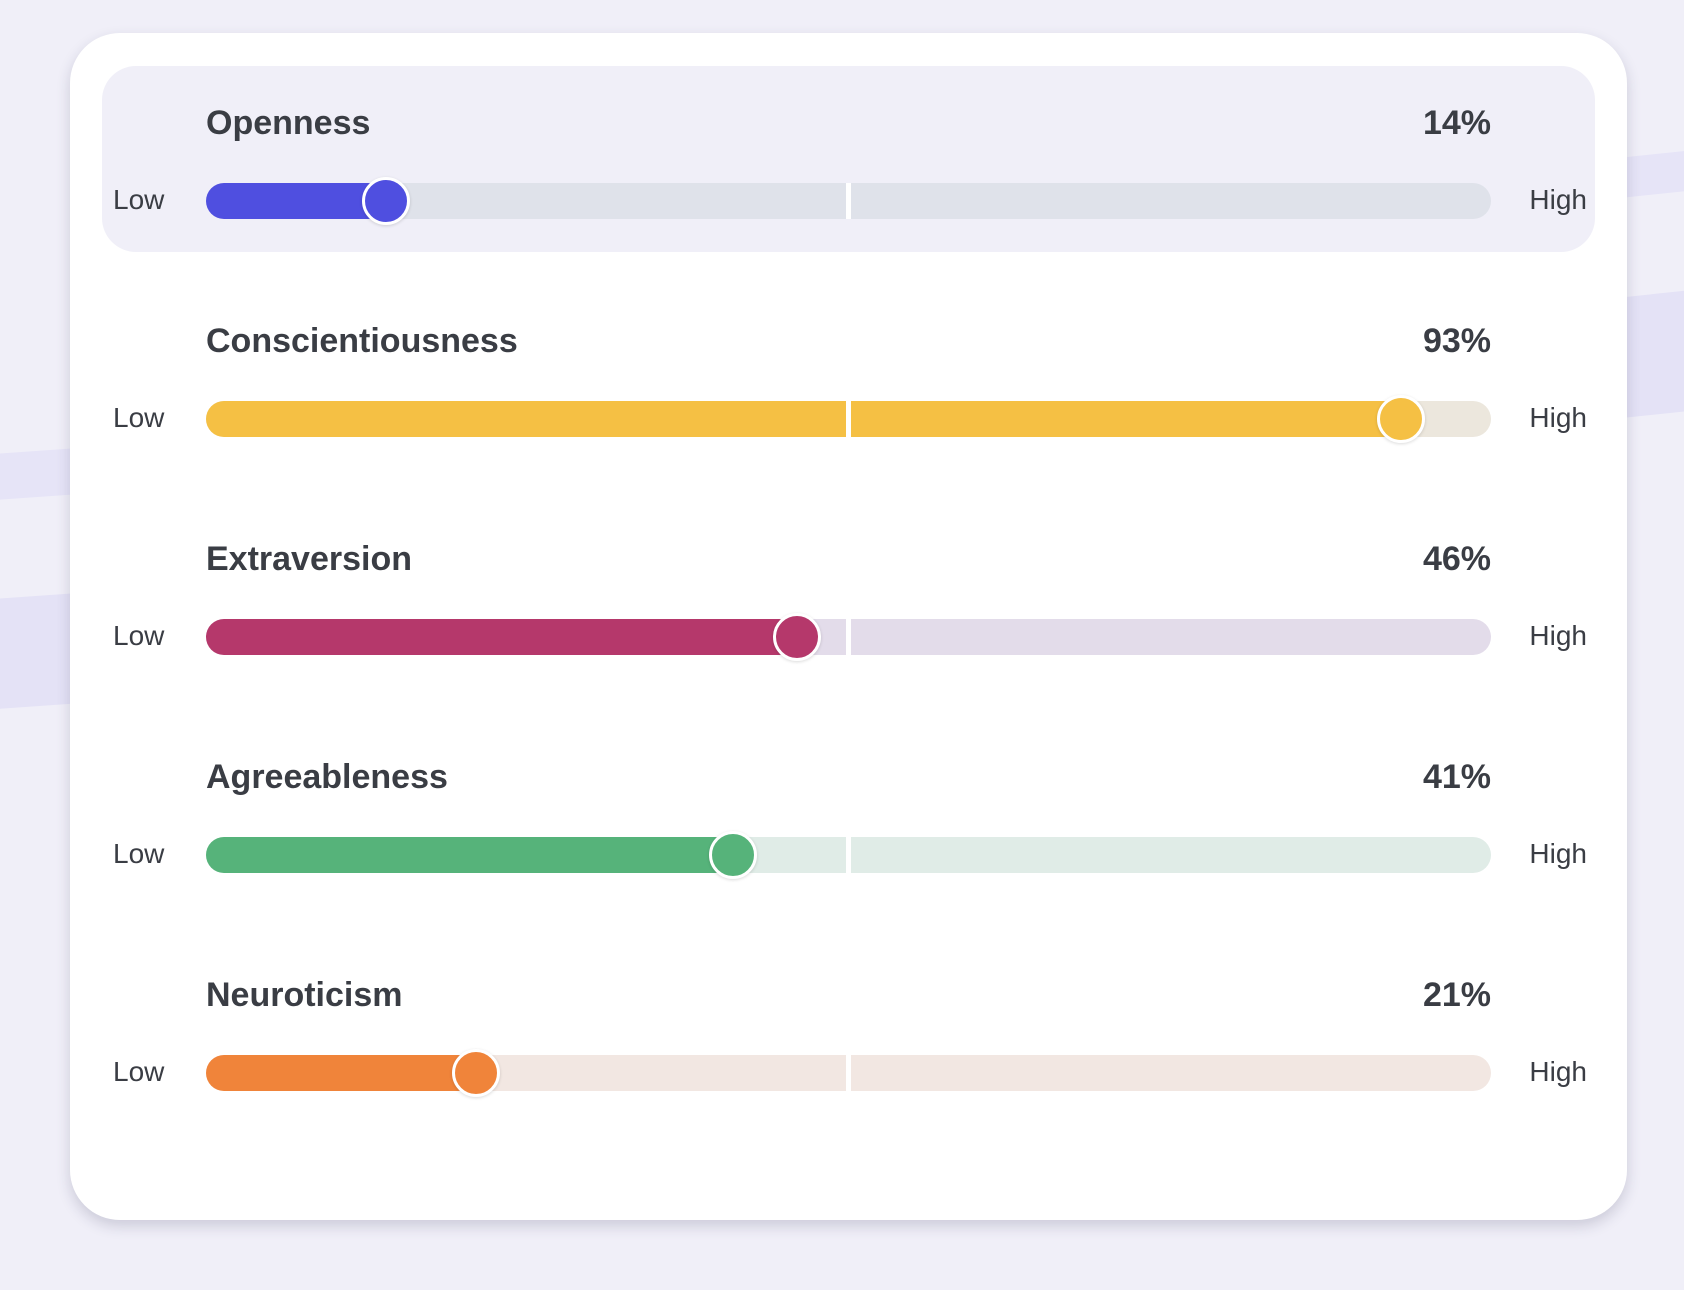 This screenshot has height=1290, width=1684. Describe the element at coordinates (1456, 777) in the screenshot. I see `trait-percent: 41%` at that location.